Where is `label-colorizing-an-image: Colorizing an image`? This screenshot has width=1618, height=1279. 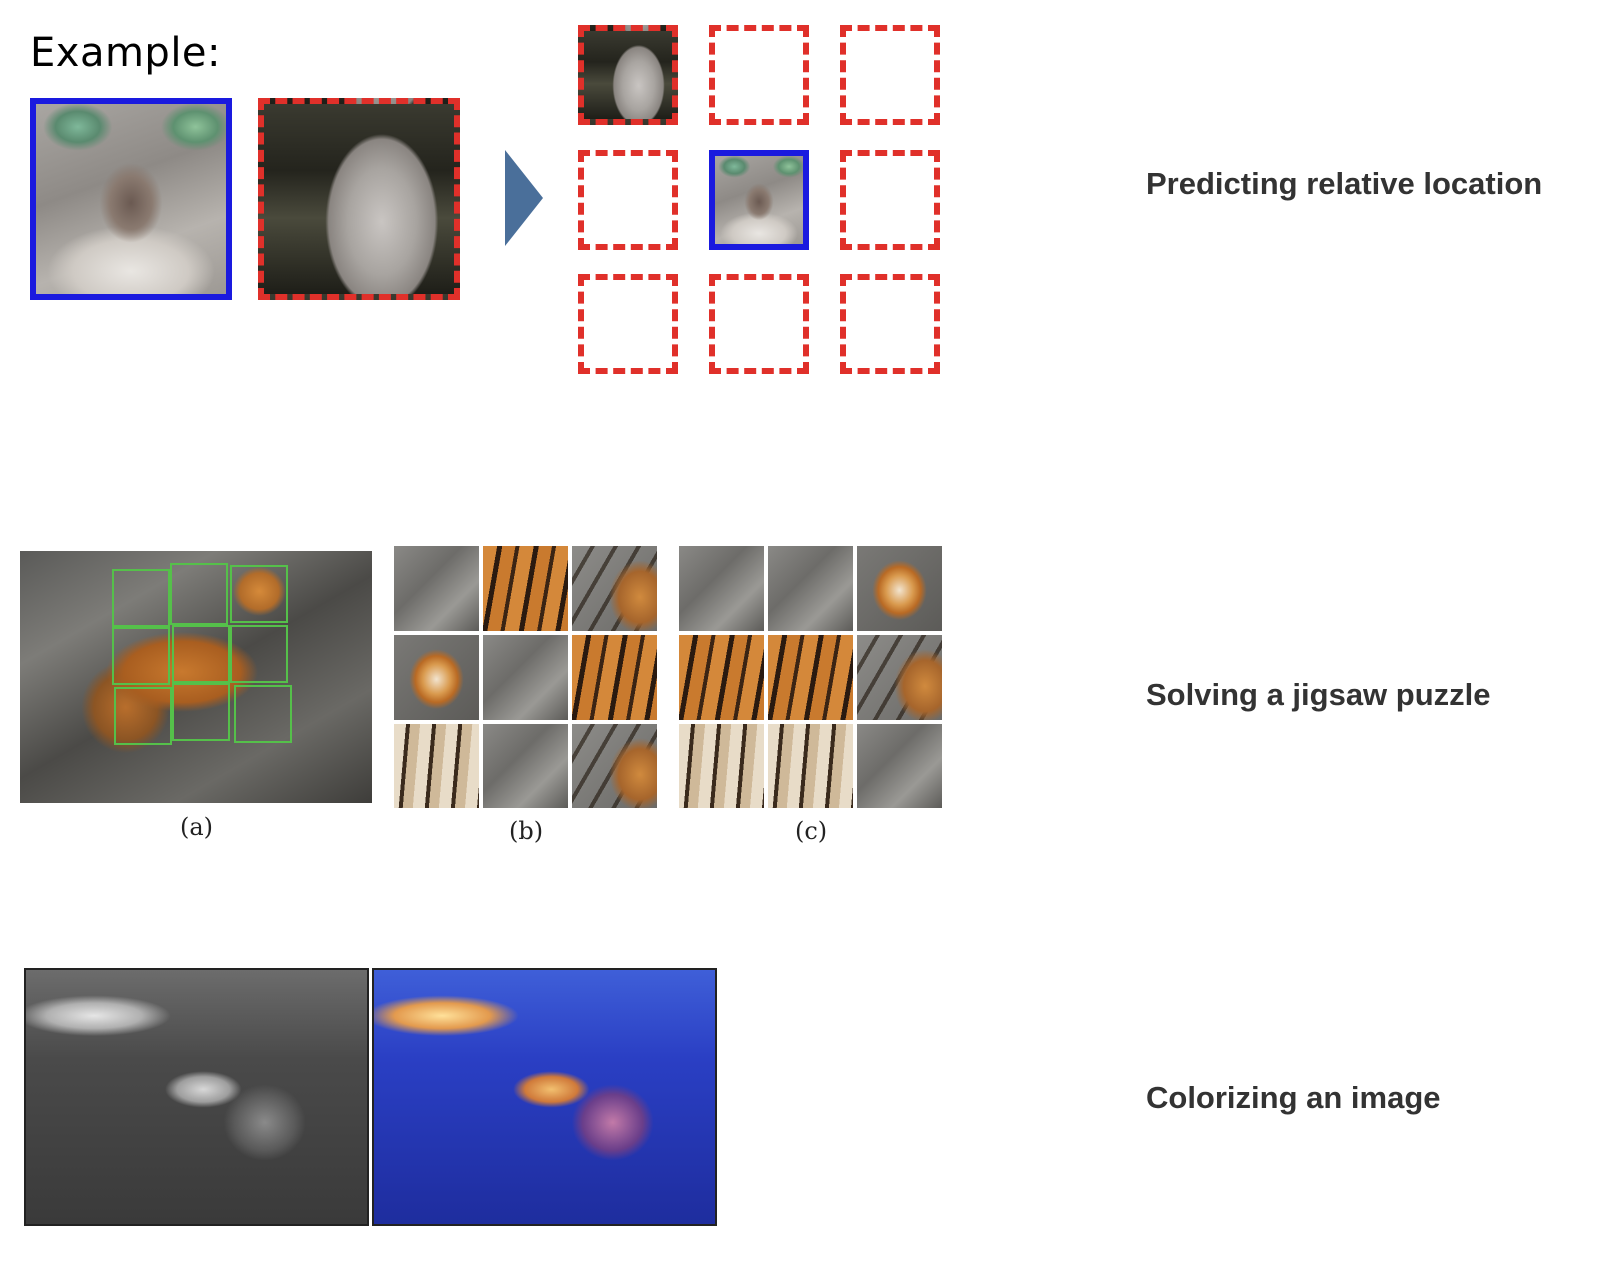
label-colorizing-an-image: Colorizing an image is located at coordinates (1293, 1097).